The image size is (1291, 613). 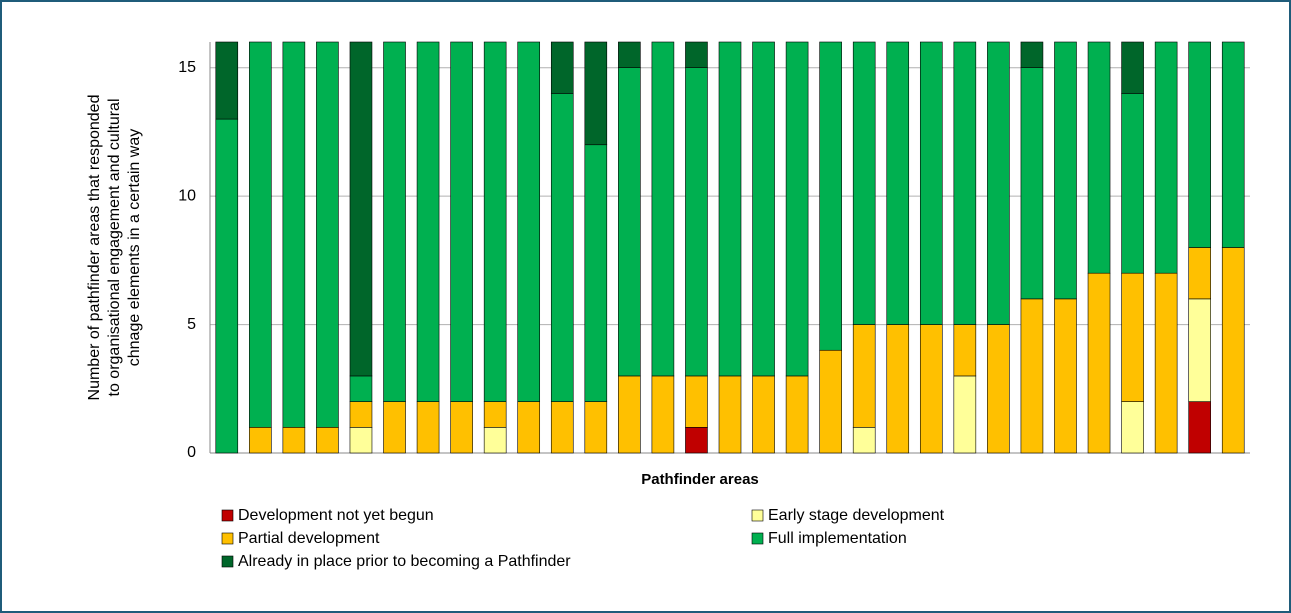 I want to click on legend-label: Partial development, so click(x=309, y=538).